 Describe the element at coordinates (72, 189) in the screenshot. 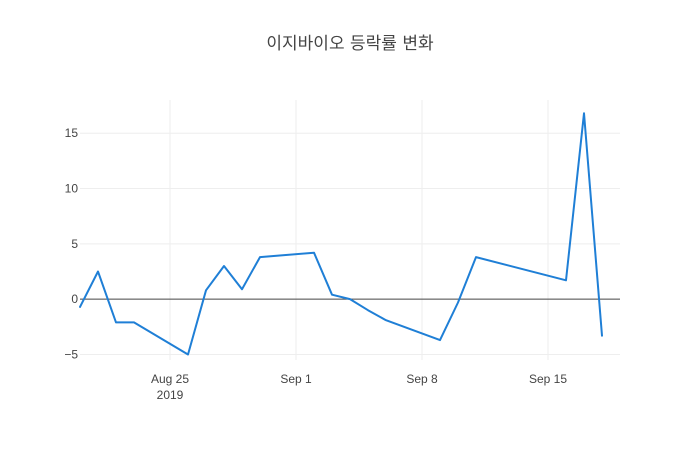

I see `y-tick-label: 10` at that location.